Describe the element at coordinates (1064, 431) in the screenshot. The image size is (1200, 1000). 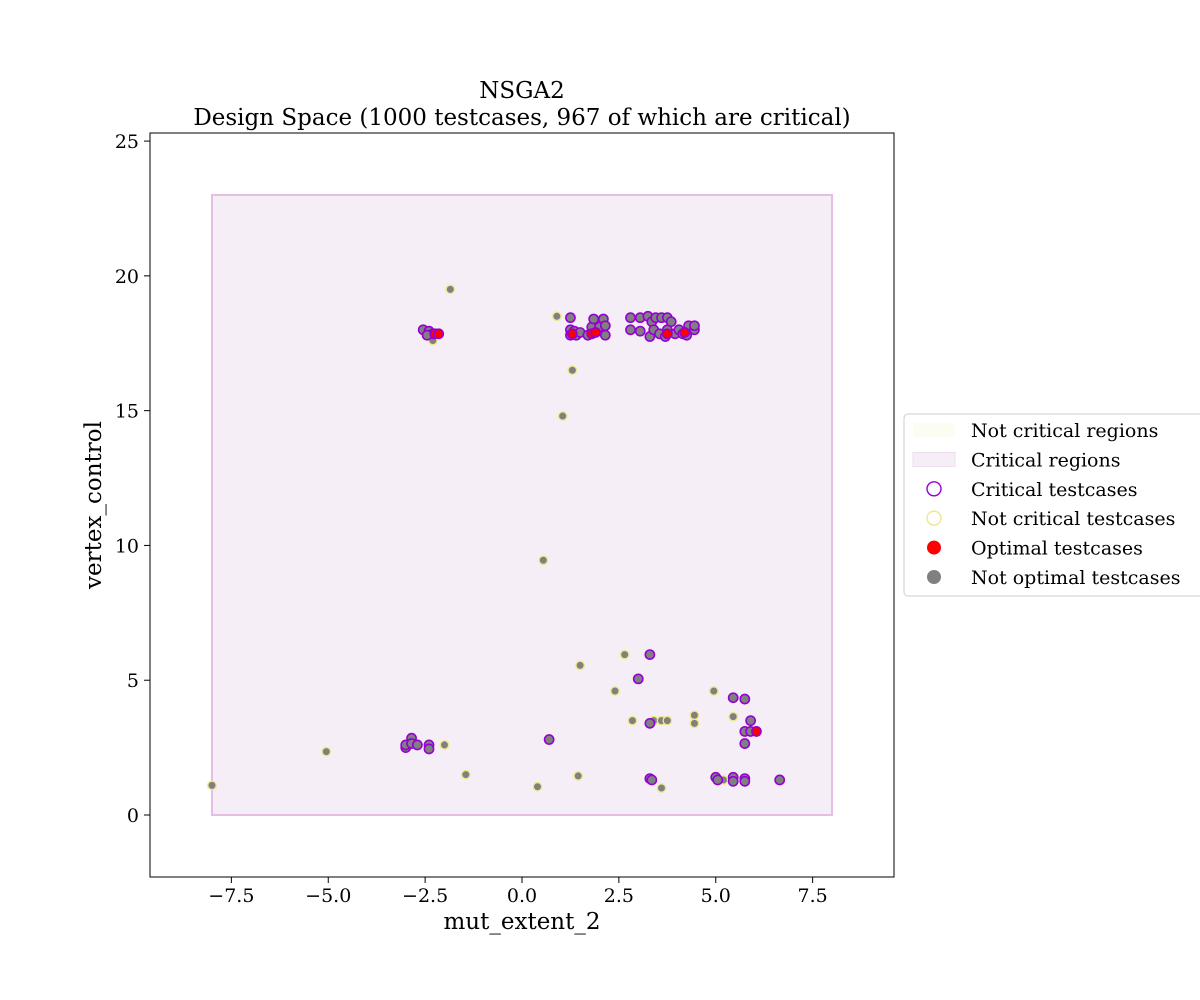
I see `legend-label: Not critical regions` at that location.